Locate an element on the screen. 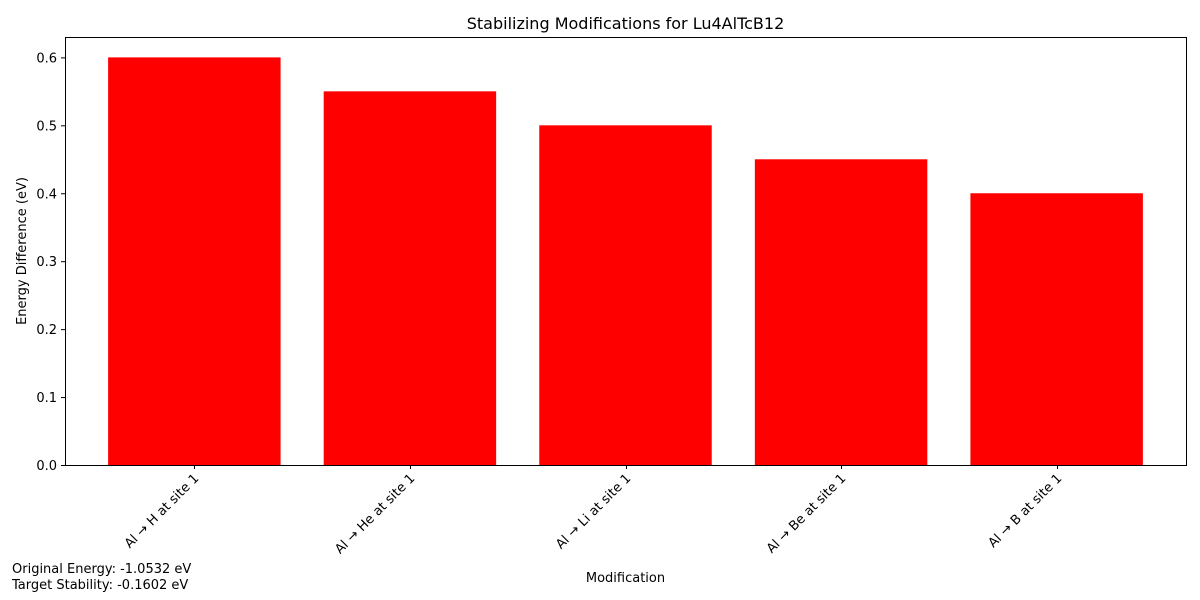 This screenshot has height=600, width=1200. y-tick-label: 0.3 is located at coordinates (46, 262).